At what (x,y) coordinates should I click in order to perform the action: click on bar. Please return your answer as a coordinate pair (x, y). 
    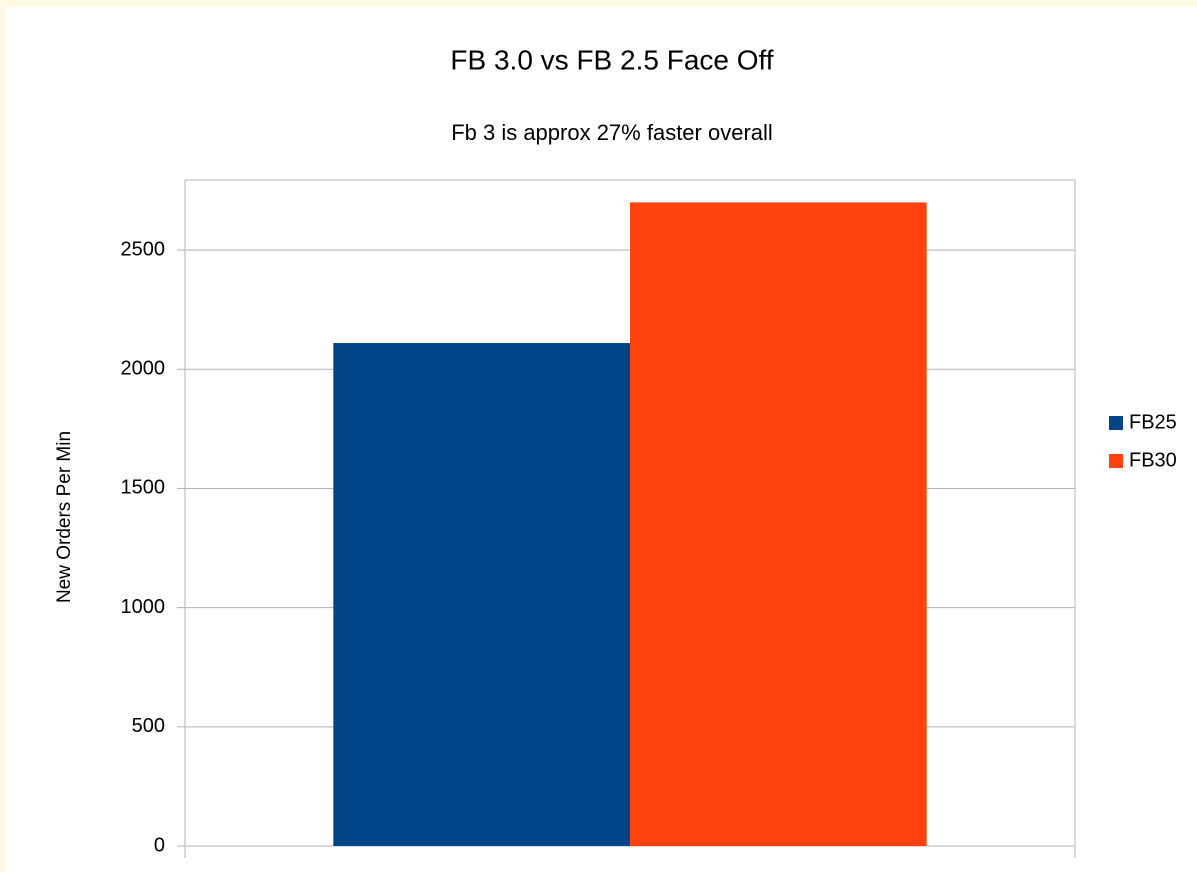
    Looking at the image, I should click on (481, 594).